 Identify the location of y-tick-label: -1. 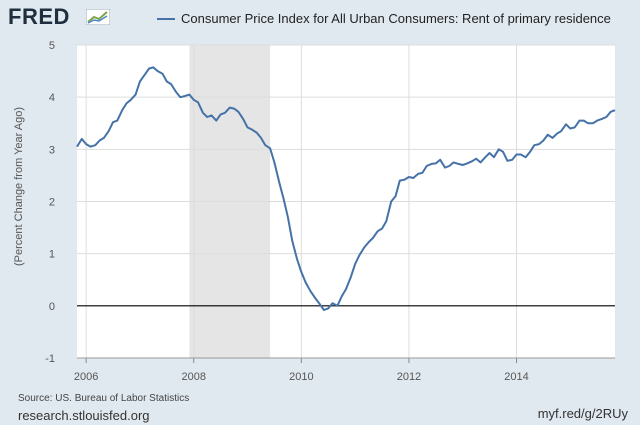
(50, 359).